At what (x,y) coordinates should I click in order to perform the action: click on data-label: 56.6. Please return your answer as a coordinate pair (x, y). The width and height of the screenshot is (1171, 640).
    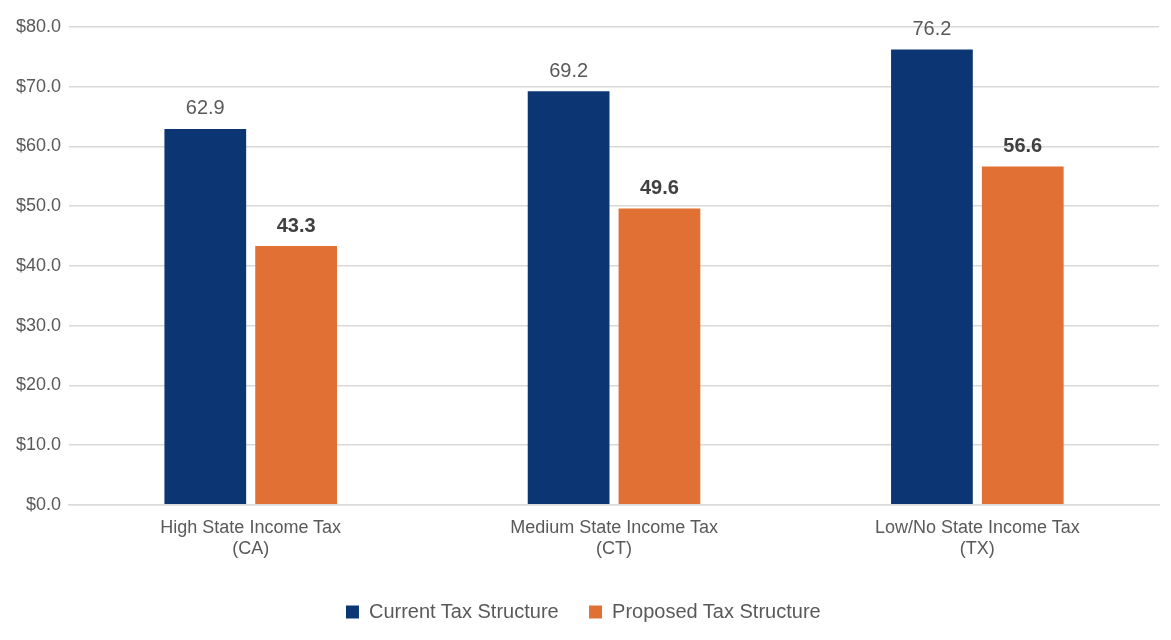
    Looking at the image, I should click on (1023, 145).